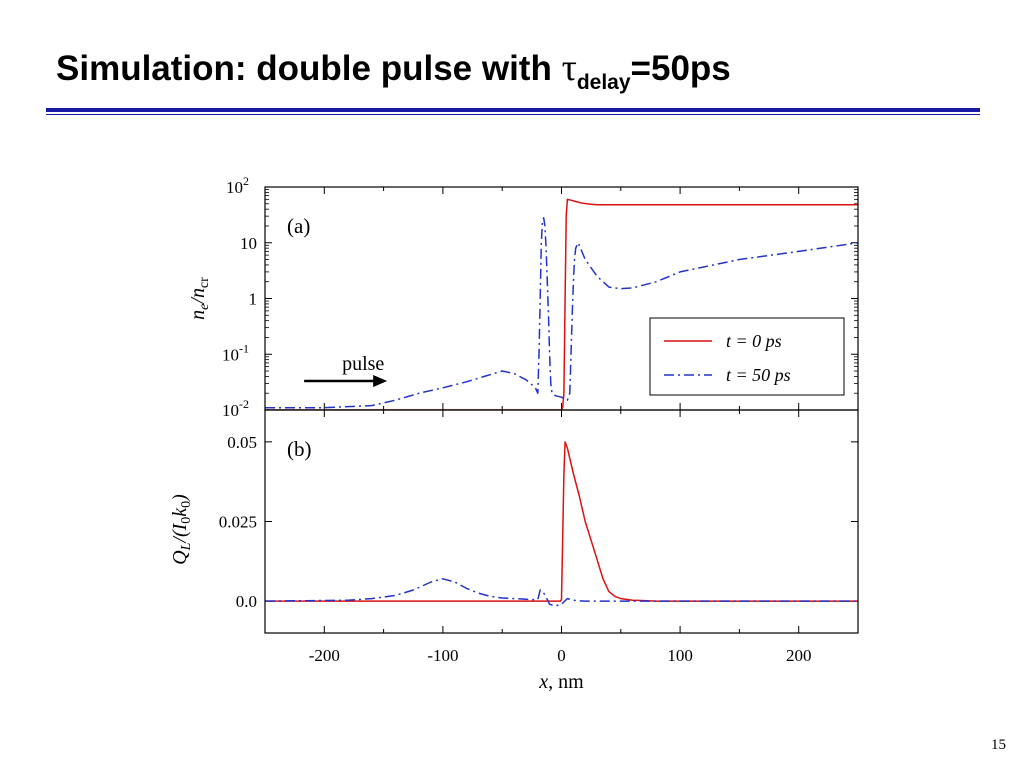  Describe the element at coordinates (299, 449) in the screenshot. I see `panel-b-label: (b)` at that location.